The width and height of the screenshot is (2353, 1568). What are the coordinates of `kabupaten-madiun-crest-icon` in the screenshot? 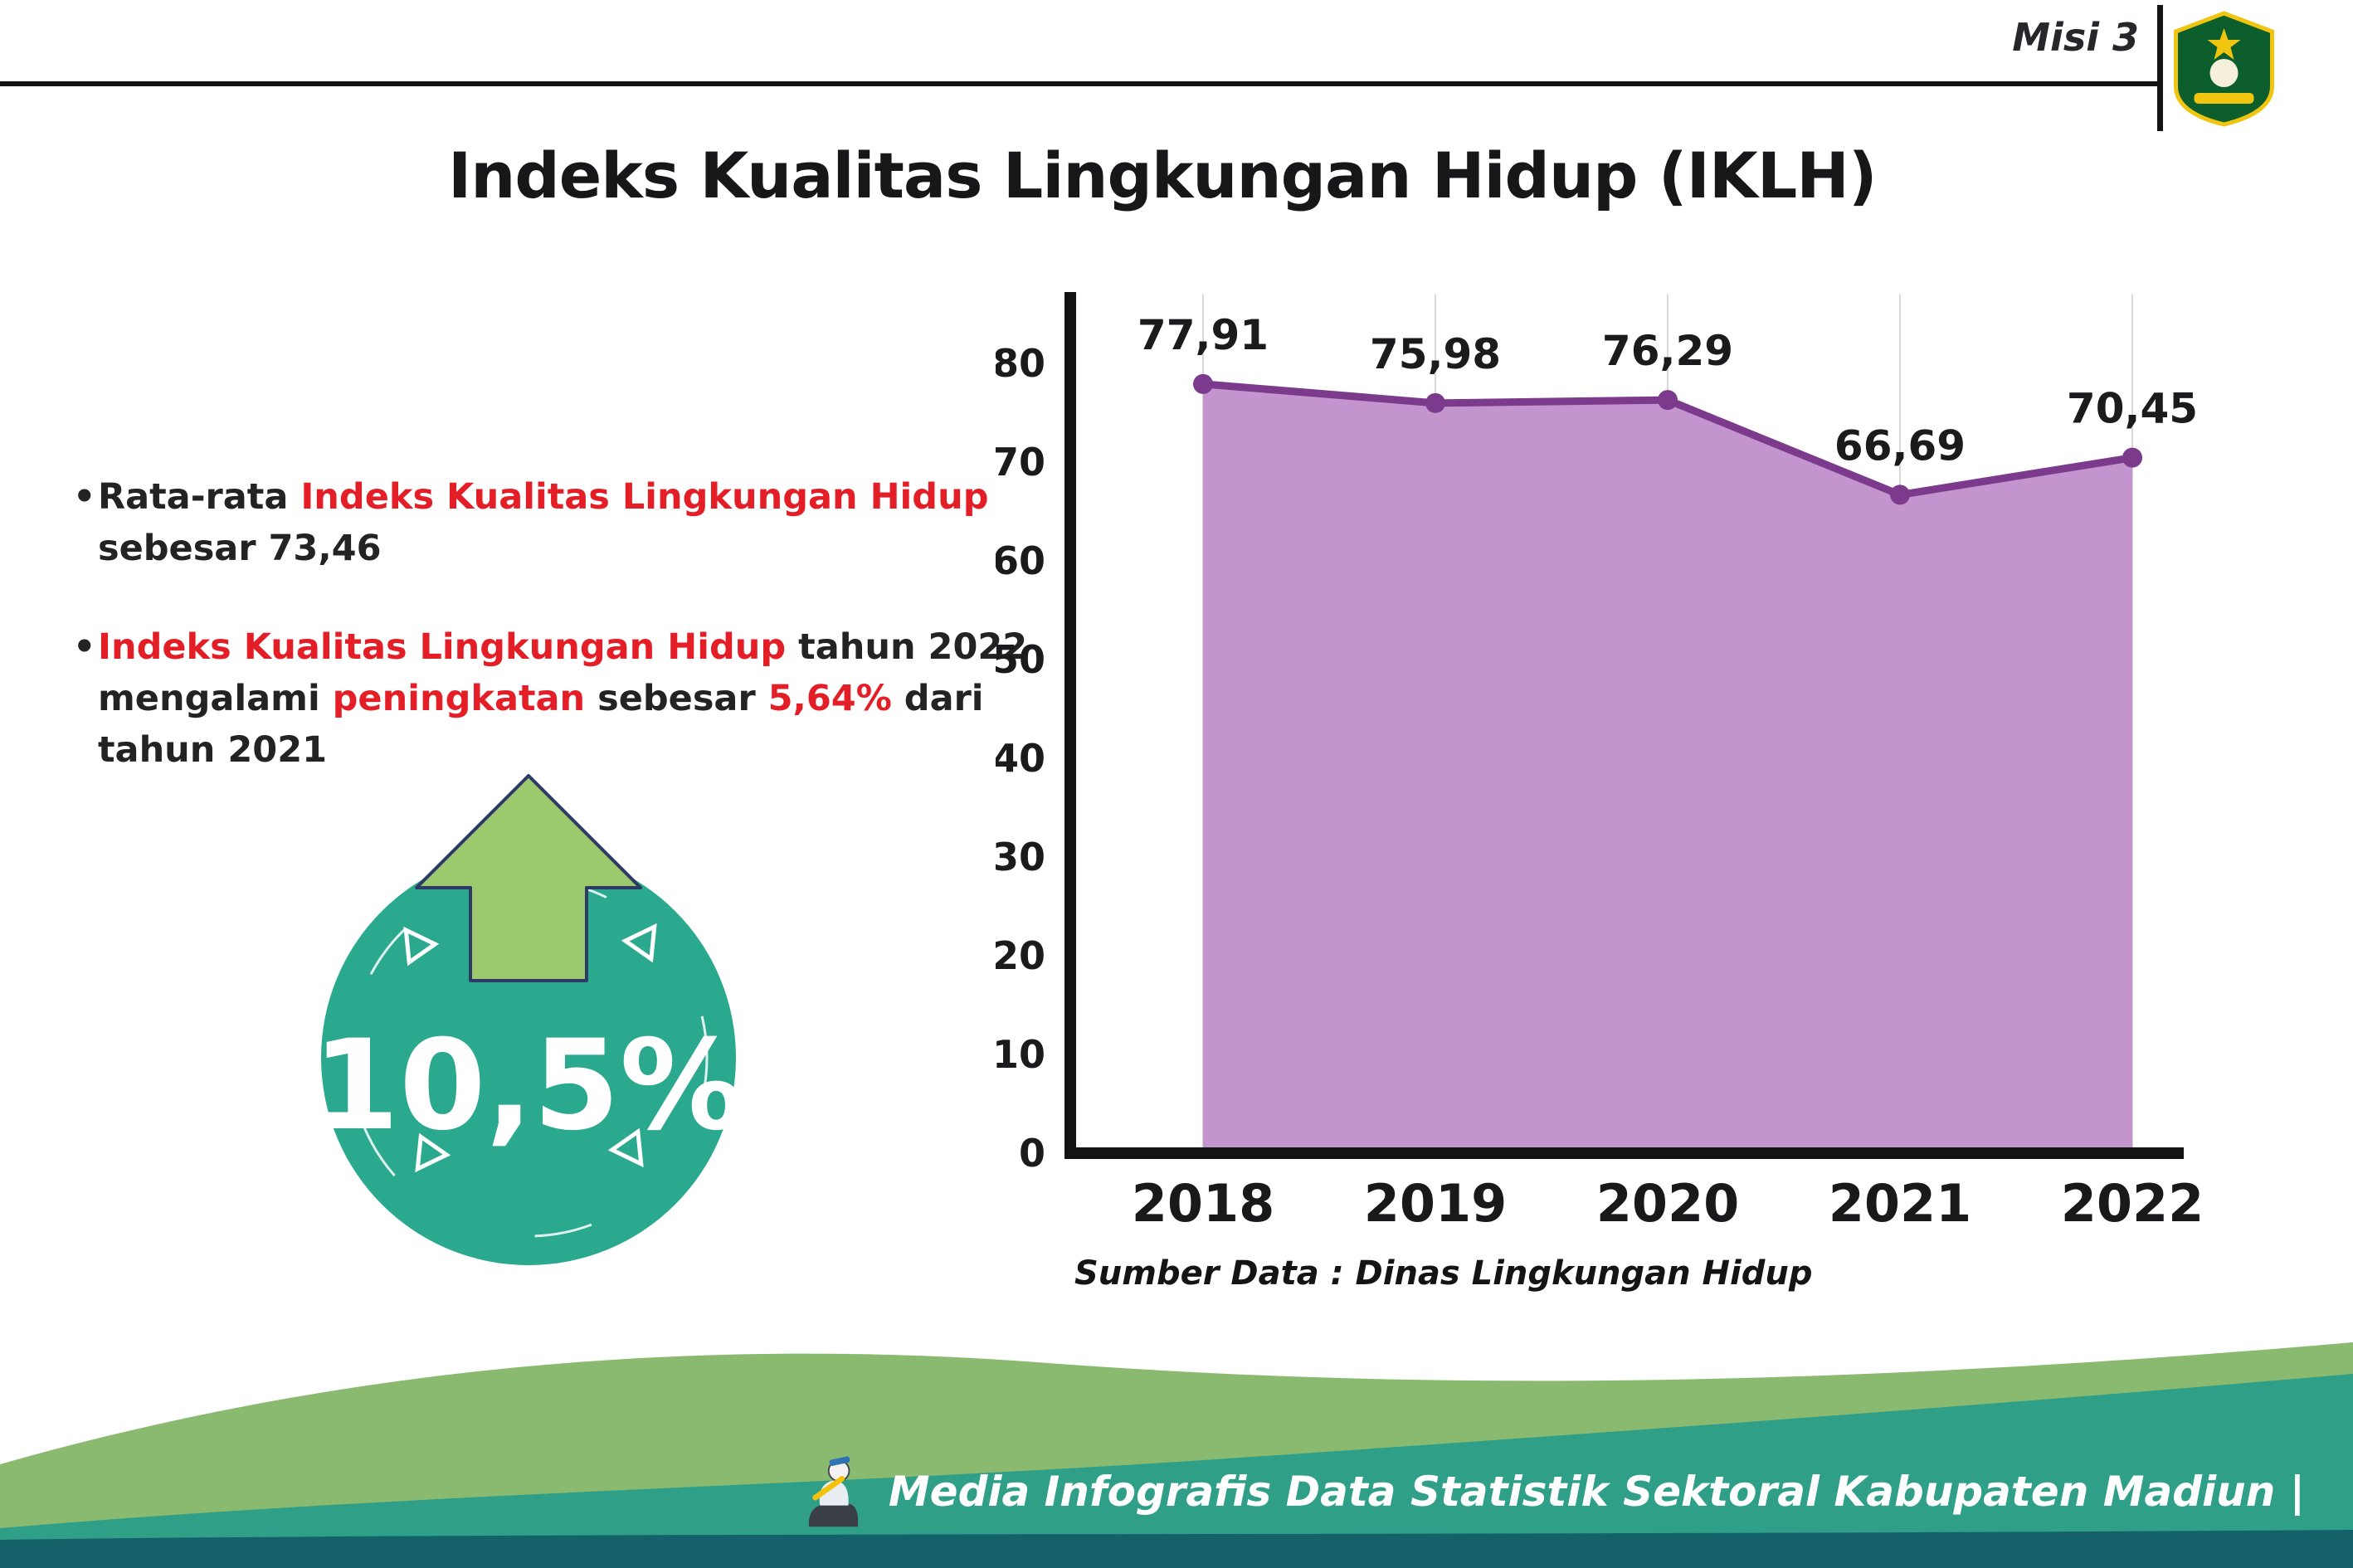 It's located at (2224, 69).